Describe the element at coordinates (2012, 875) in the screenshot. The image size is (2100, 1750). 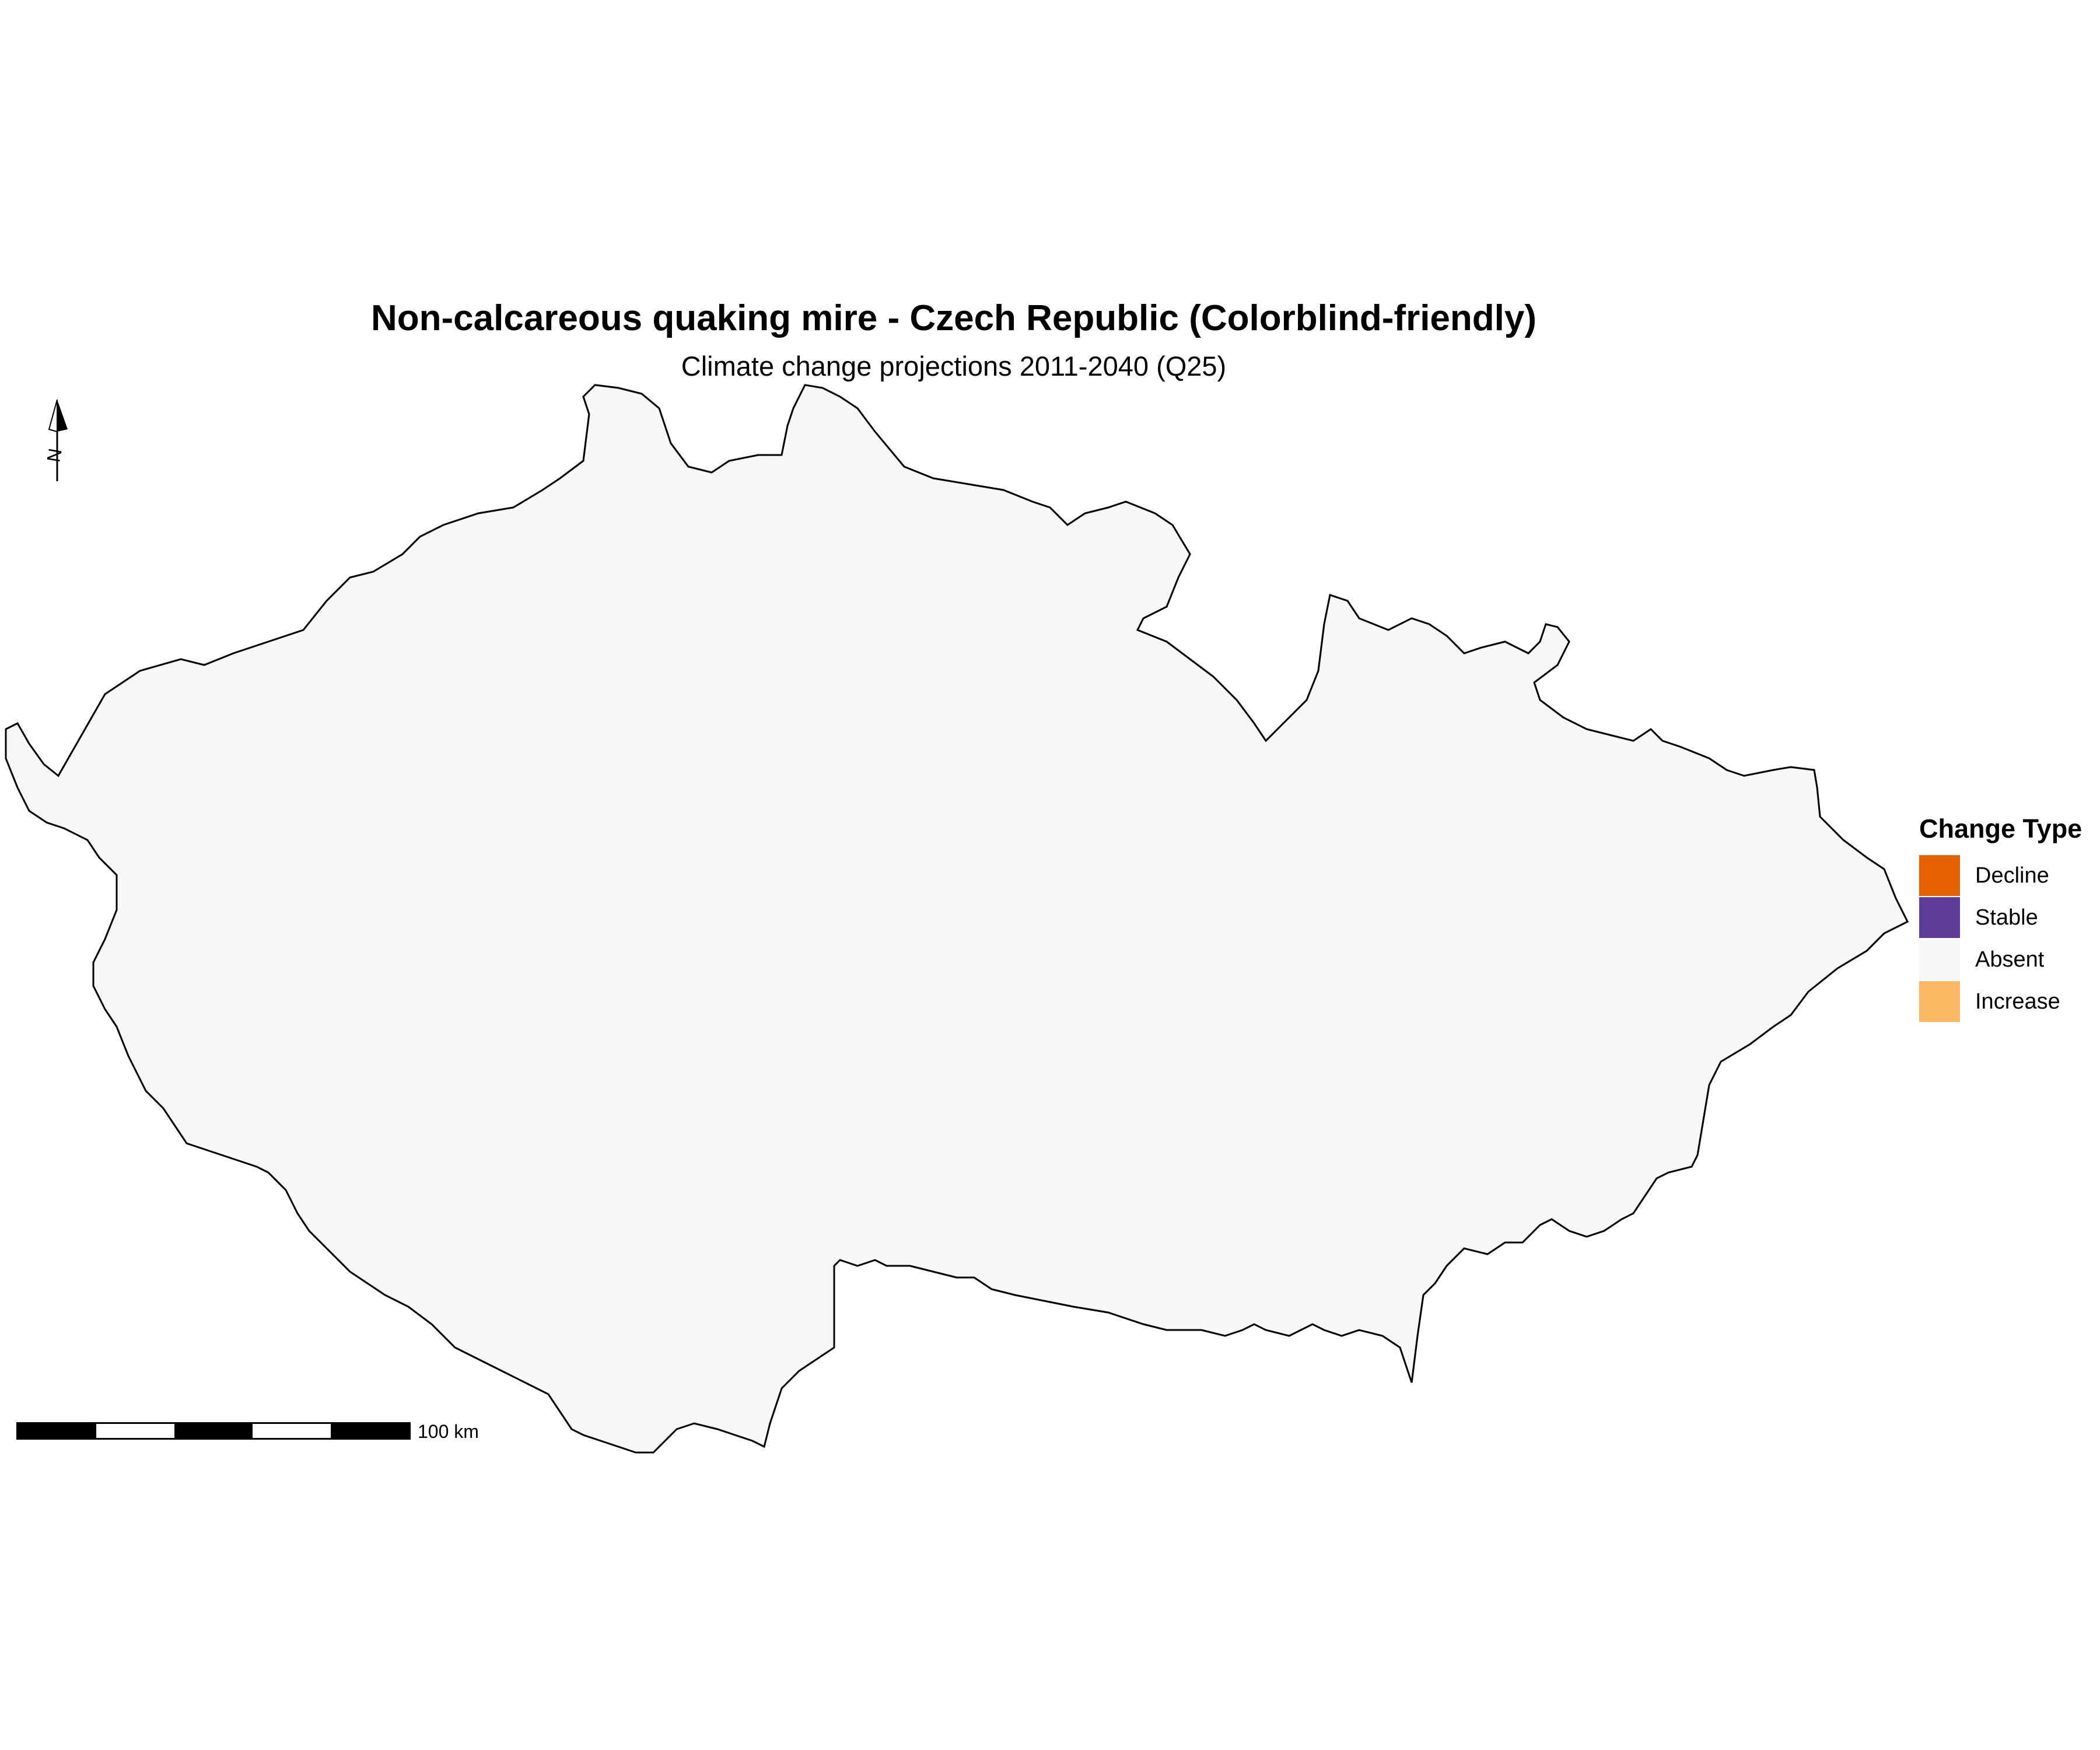
I see `legend-label: Decline` at that location.